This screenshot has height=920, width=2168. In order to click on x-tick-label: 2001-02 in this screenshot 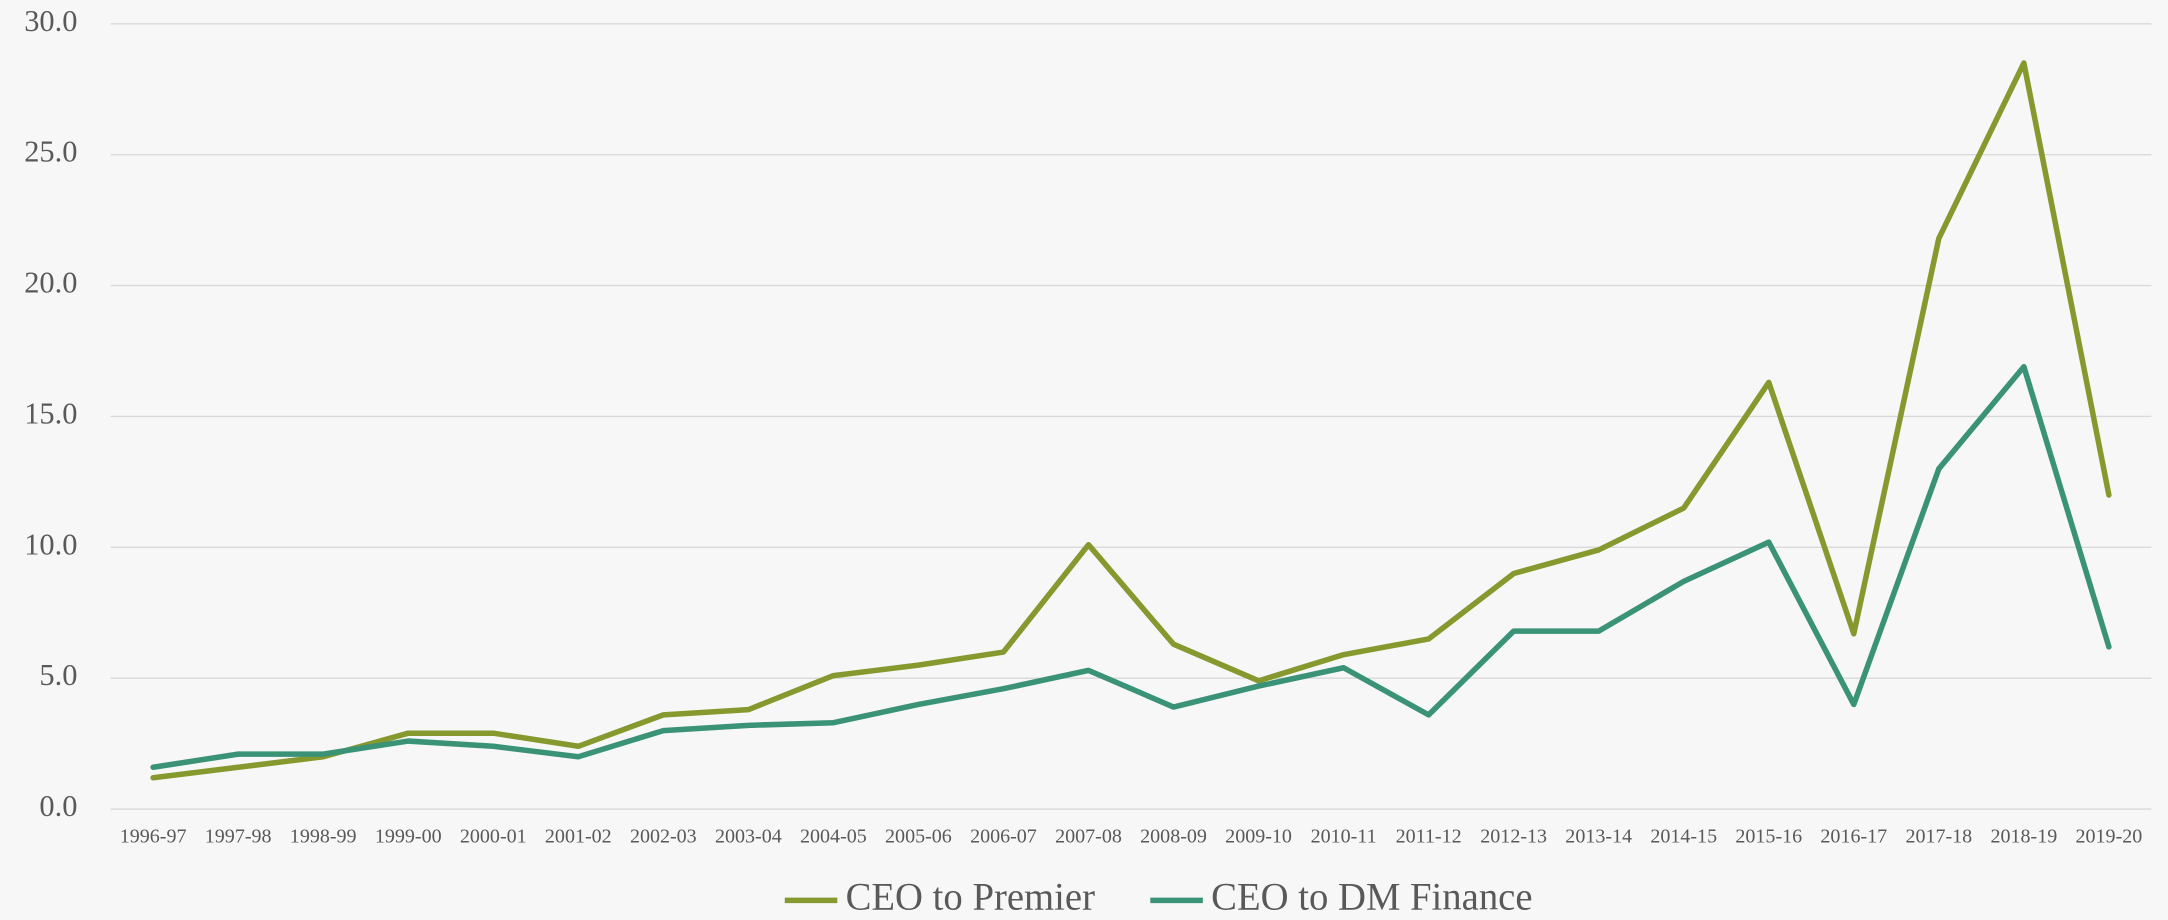, I will do `click(578, 837)`.